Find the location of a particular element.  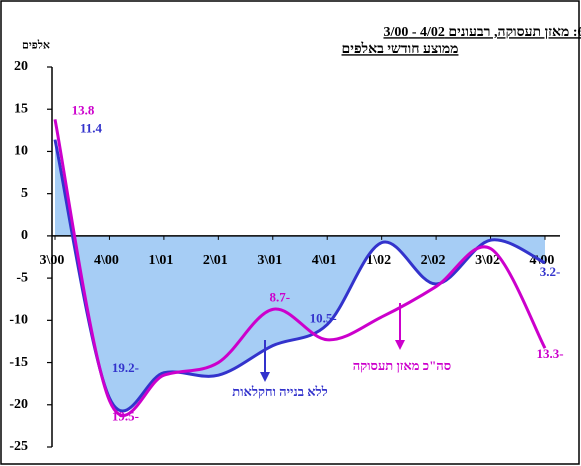

value-label: 8.7- is located at coordinates (279, 296).